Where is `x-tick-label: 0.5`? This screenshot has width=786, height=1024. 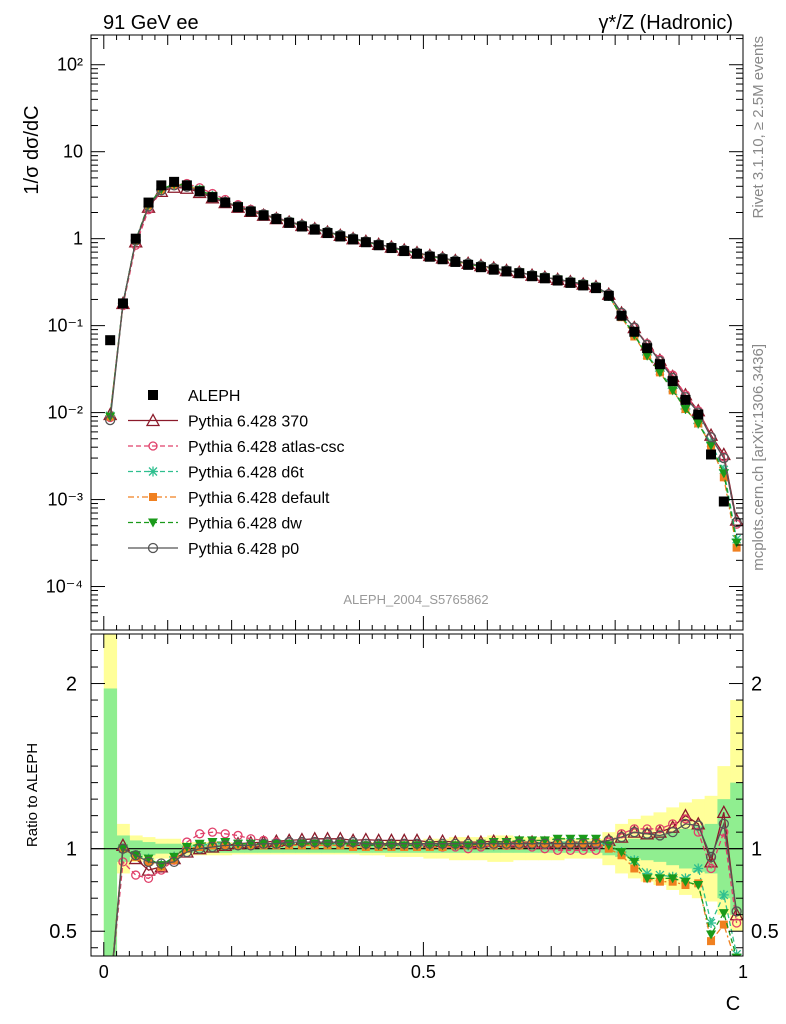 x-tick-label: 0.5 is located at coordinates (423, 972).